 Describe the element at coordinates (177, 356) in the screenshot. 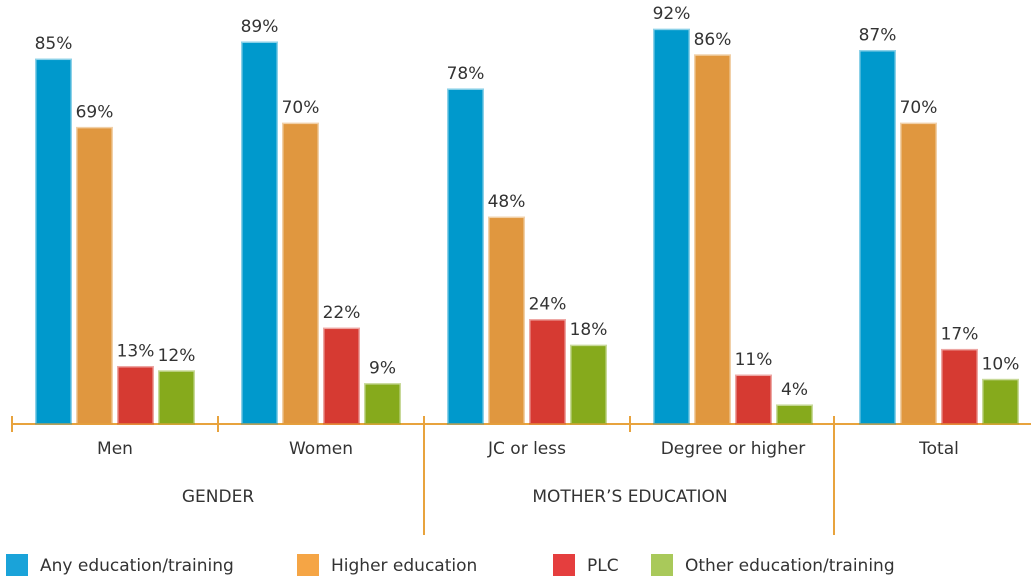

I see `value-label: 12%` at that location.